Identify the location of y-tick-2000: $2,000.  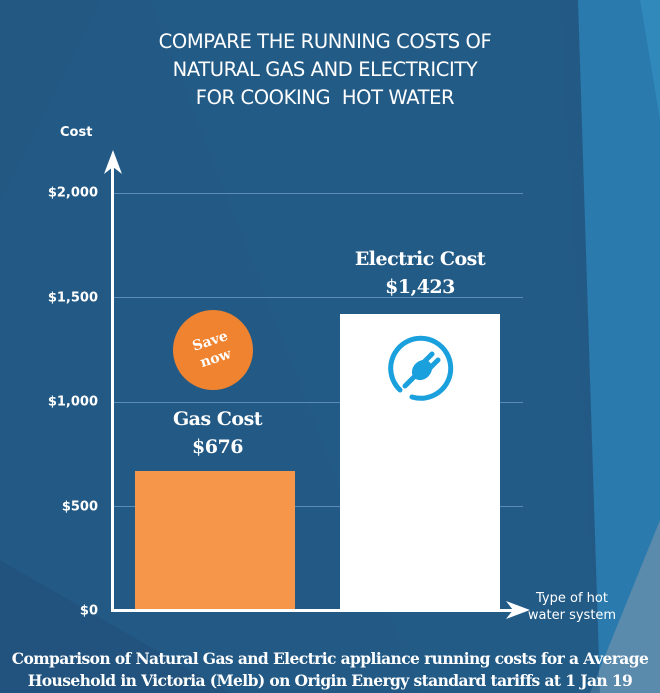
(72, 193).